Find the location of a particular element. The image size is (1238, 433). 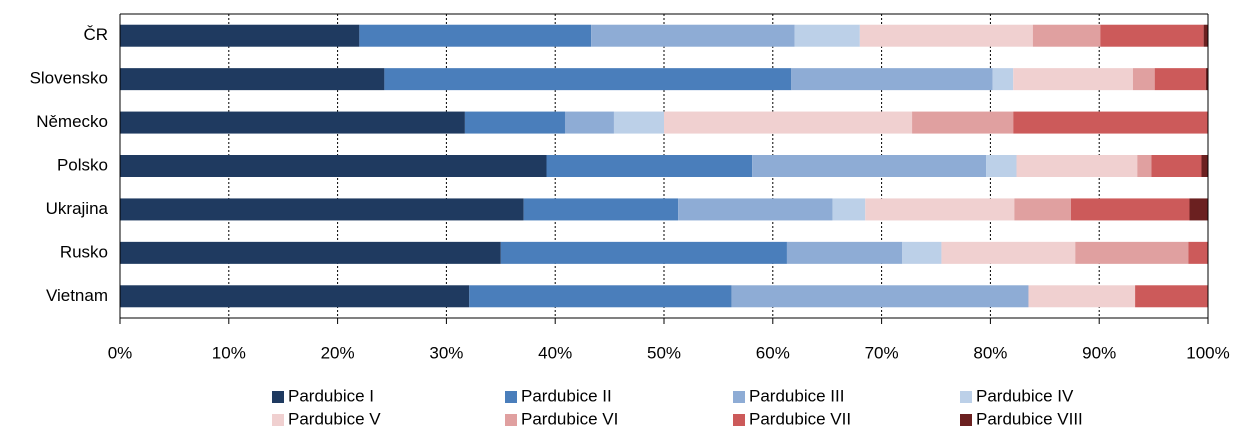

x-tick-label: 50% is located at coordinates (664, 352).